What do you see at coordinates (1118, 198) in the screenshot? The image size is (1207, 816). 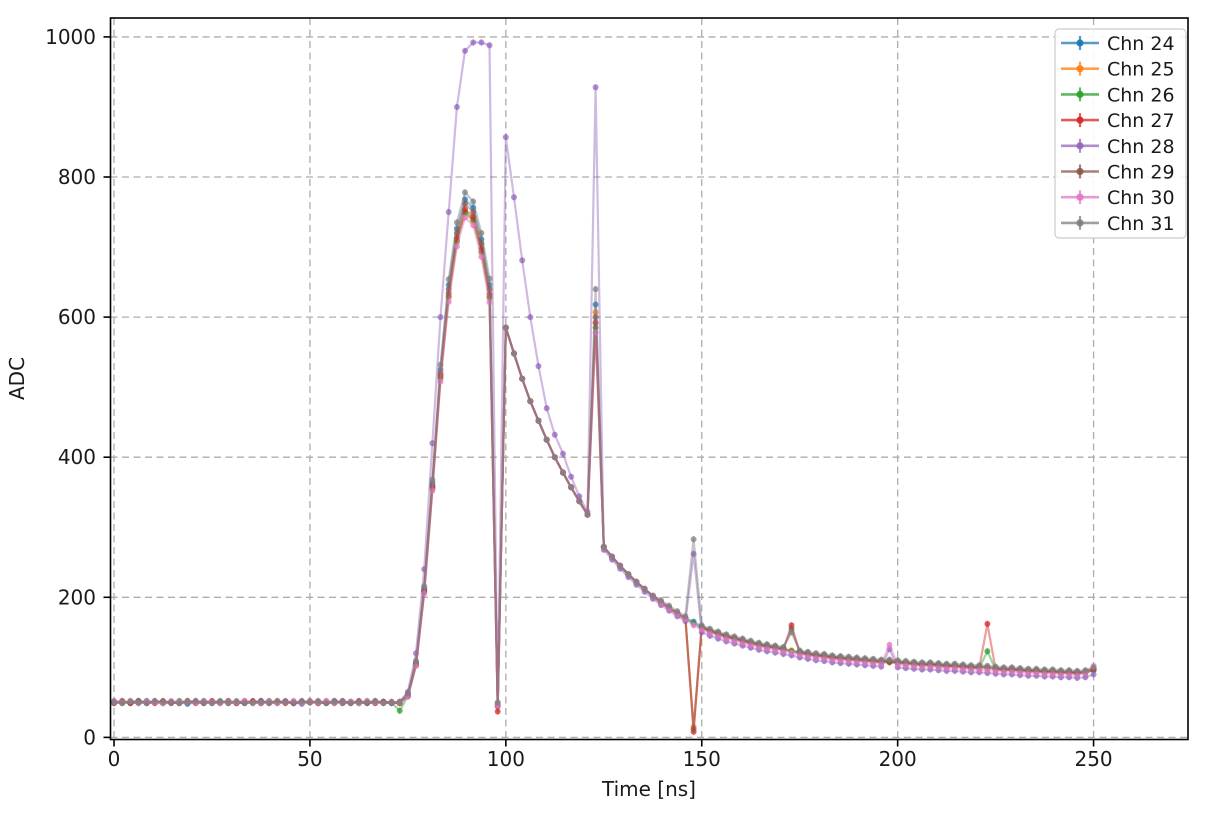 I see `legend-entry-chn-30: Chn 30` at bounding box center [1118, 198].